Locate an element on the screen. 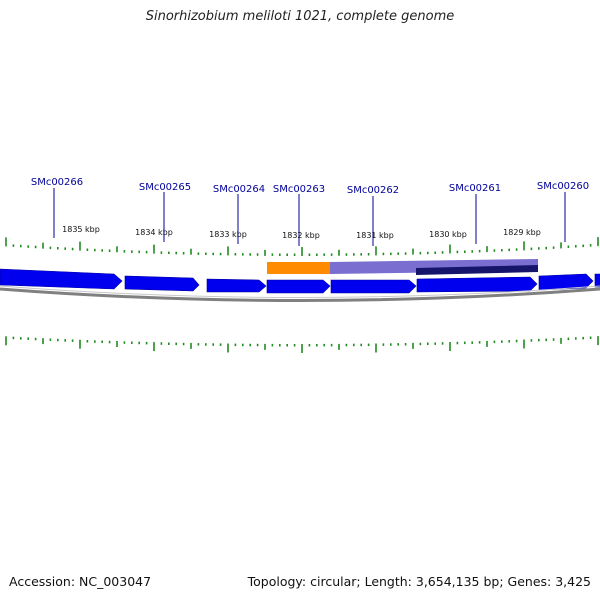  kbp-label: 1835 kbp is located at coordinates (81, 229).